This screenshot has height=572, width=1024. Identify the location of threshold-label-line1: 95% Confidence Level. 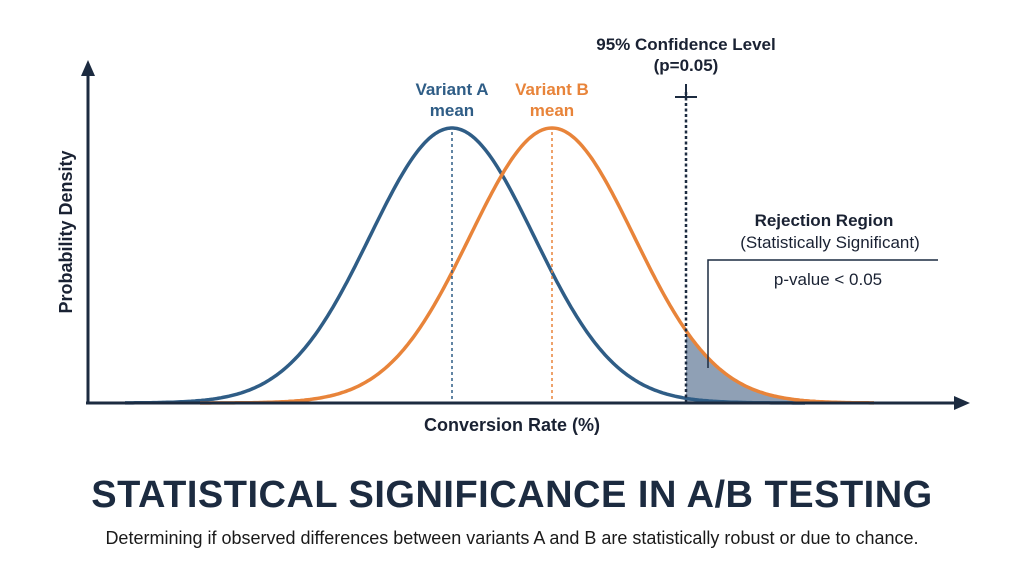
(686, 44).